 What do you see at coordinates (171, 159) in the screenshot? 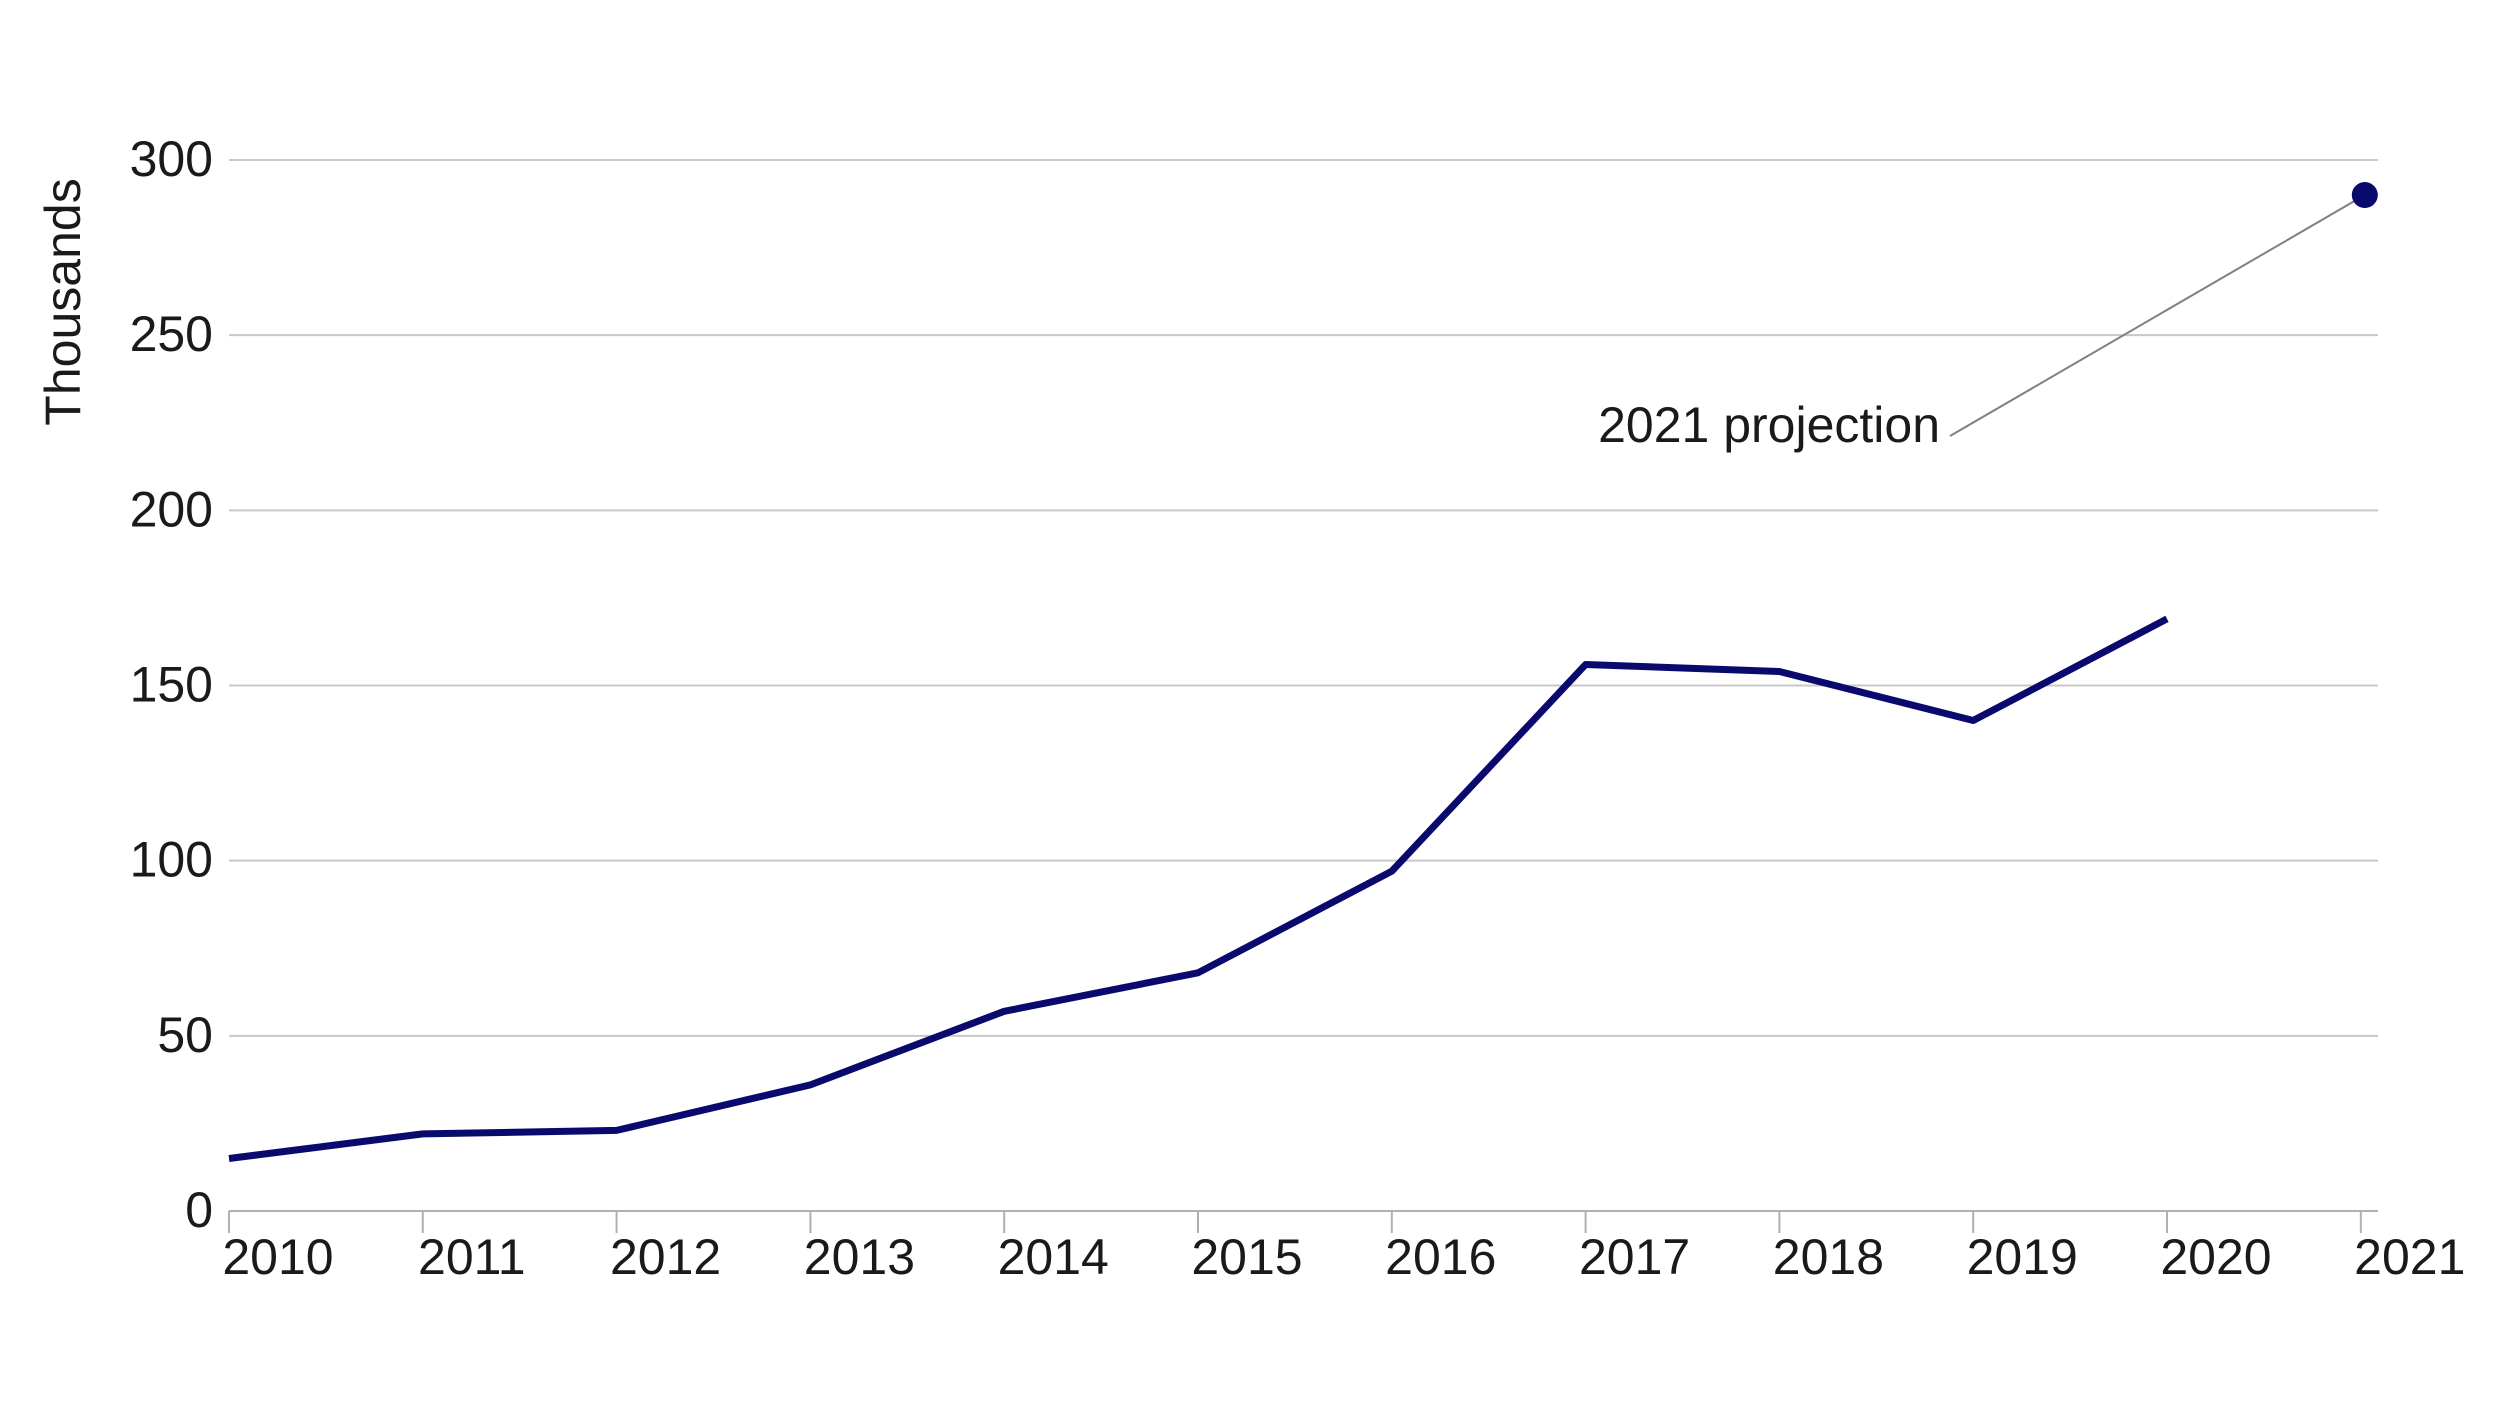
I see `y-tick-label: 300` at bounding box center [171, 159].